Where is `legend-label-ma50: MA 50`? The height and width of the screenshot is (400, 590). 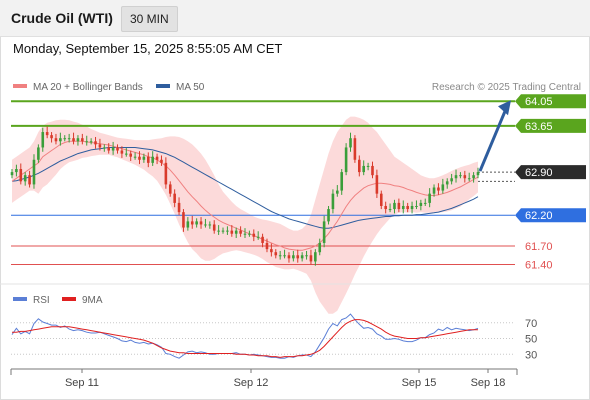 legend-label-ma50: MA 50 is located at coordinates (190, 87).